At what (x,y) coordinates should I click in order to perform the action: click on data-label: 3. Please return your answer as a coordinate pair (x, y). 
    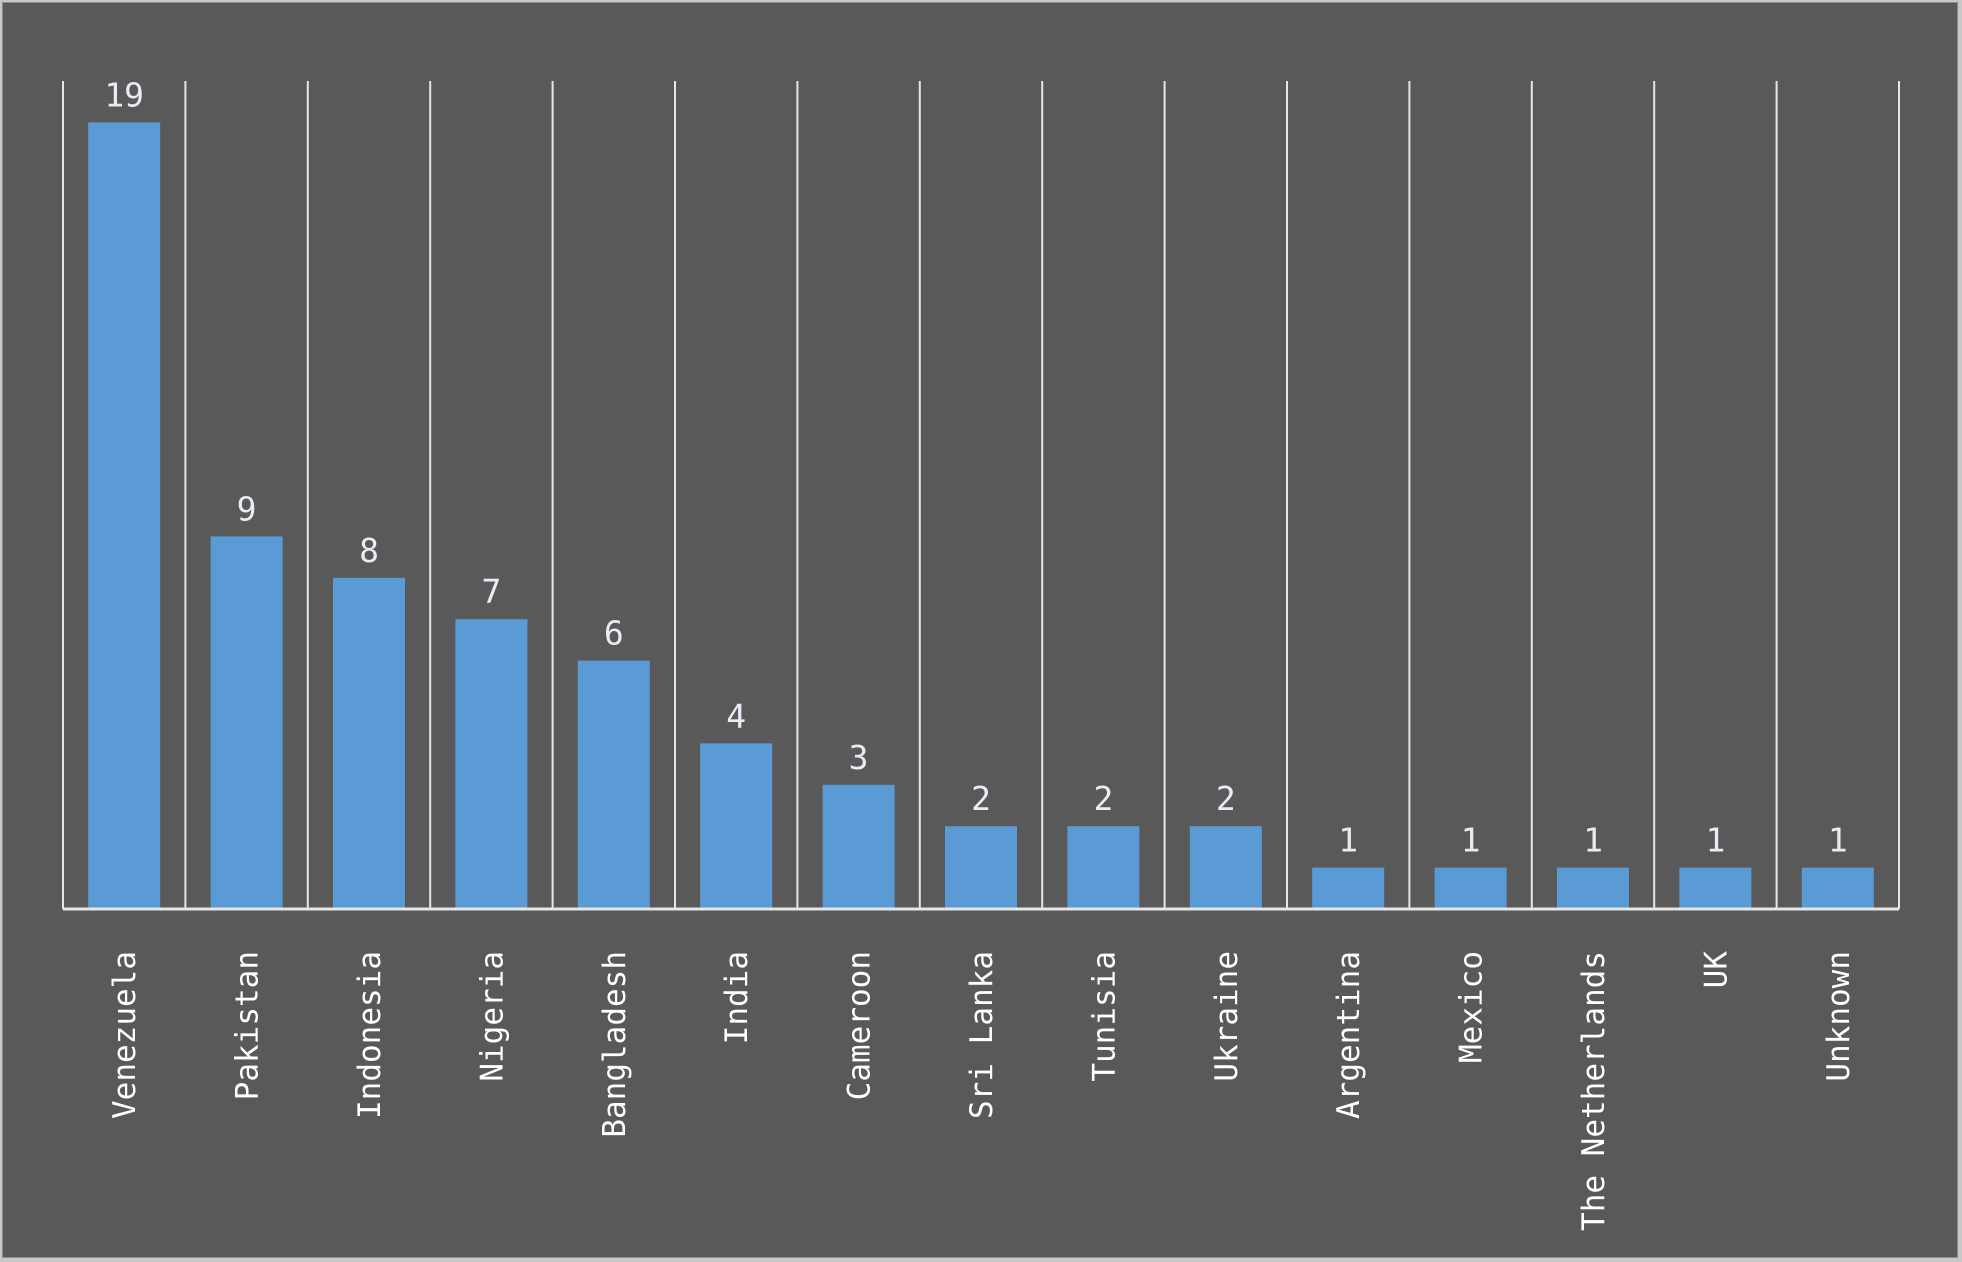
    Looking at the image, I should click on (859, 757).